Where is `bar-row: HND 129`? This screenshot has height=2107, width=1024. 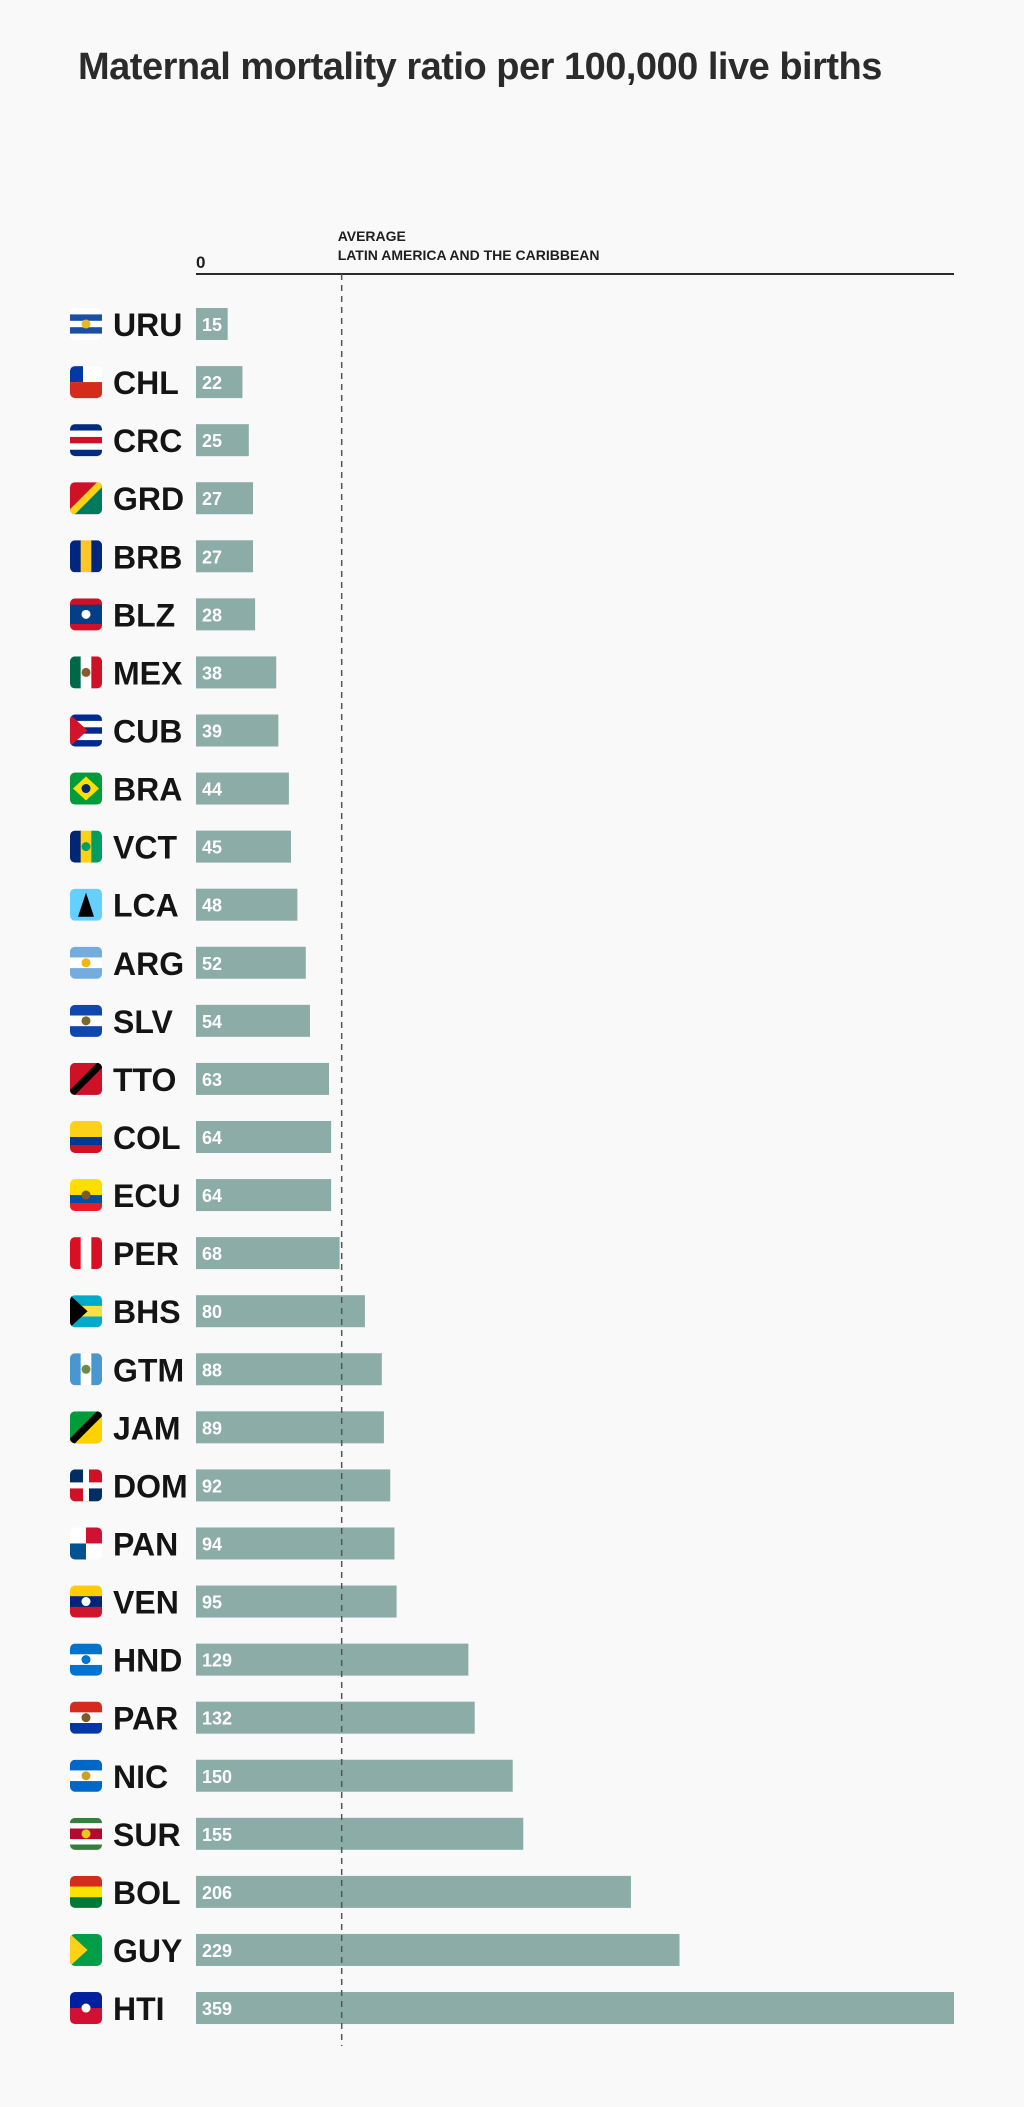 bar-row: HND 129 is located at coordinates (269, 1661).